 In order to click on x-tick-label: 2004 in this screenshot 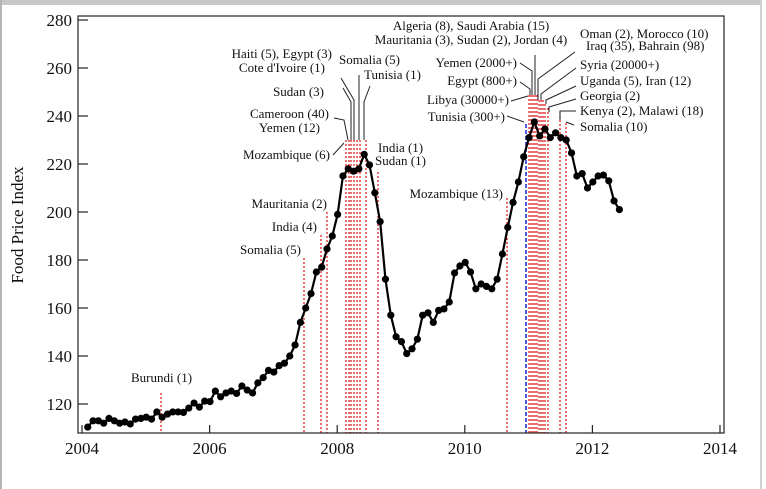, I will do `click(82, 448)`.